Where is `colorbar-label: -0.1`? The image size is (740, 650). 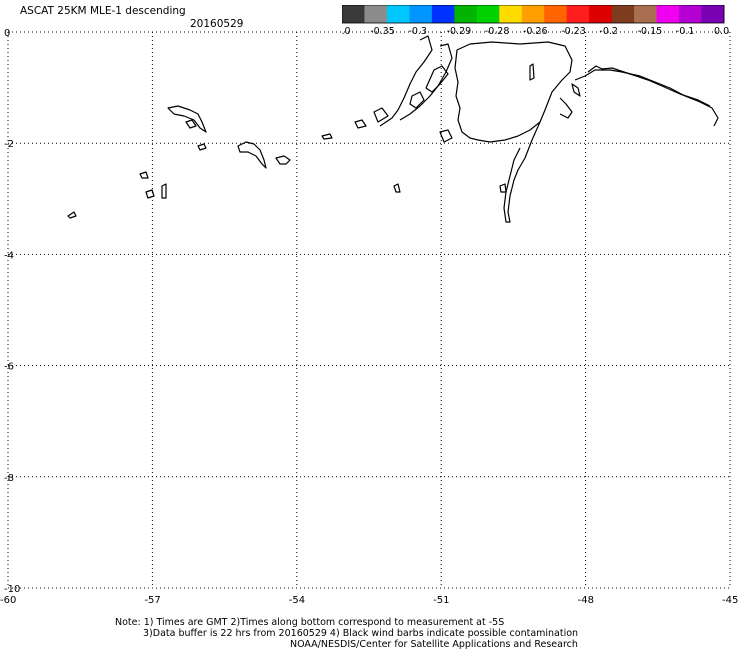
colorbar-label: -0.1 is located at coordinates (685, 31).